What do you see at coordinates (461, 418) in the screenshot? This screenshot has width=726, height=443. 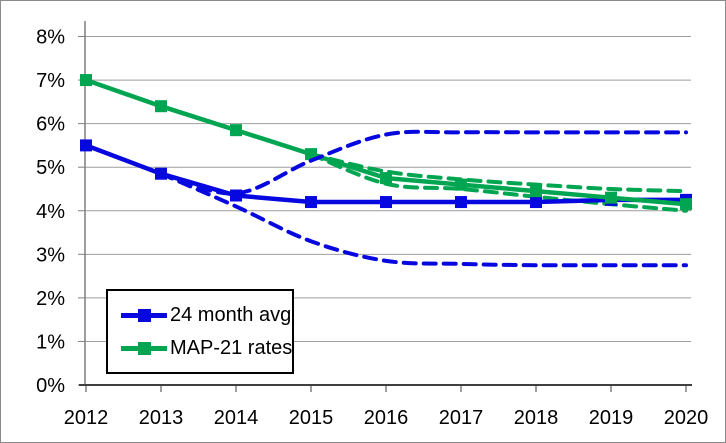 I see `x-tick-label: 2017` at bounding box center [461, 418].